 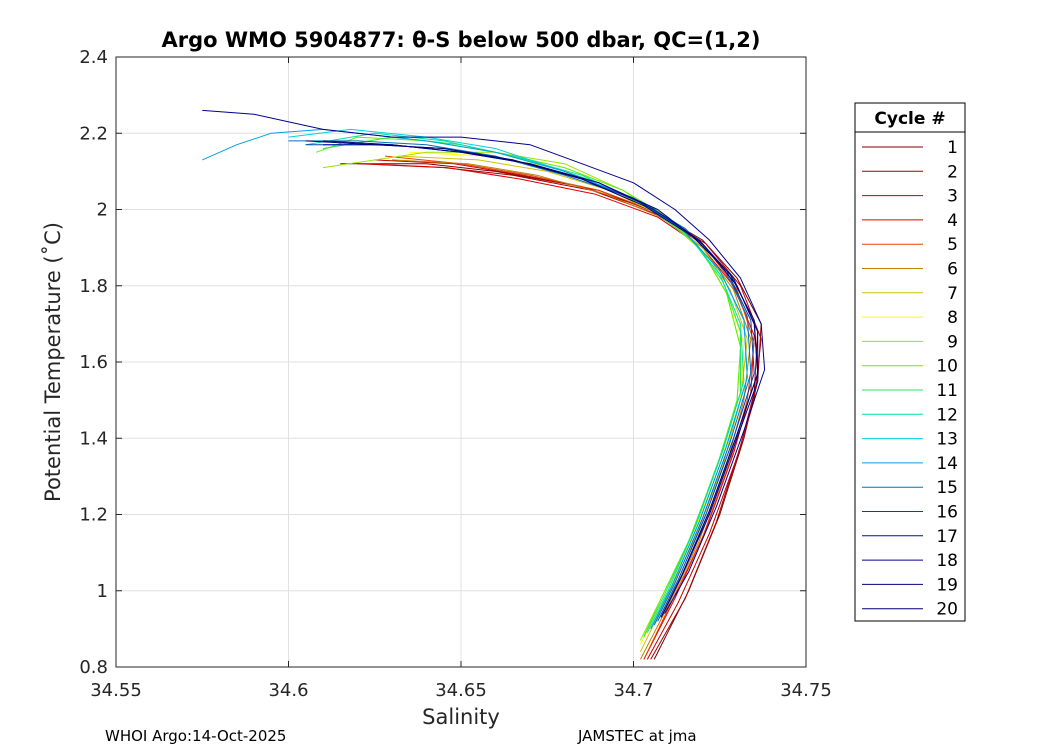 What do you see at coordinates (947, 561) in the screenshot?
I see `legend-label-cycle-18: 18` at bounding box center [947, 561].